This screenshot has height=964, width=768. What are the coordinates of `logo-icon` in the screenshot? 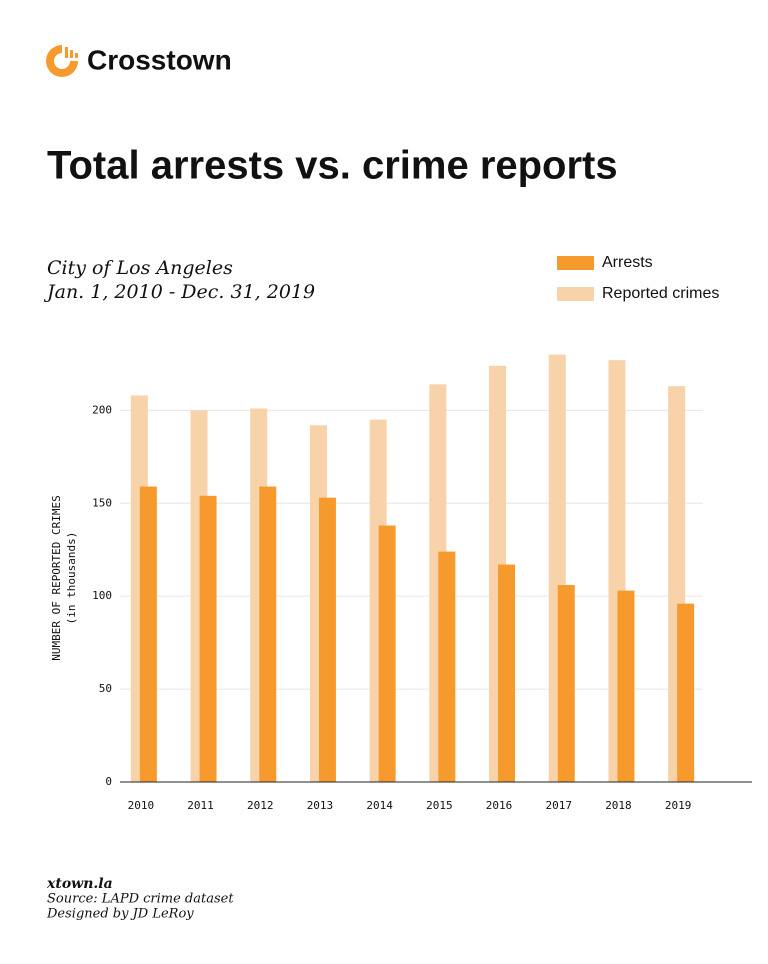 It's located at (63, 60).